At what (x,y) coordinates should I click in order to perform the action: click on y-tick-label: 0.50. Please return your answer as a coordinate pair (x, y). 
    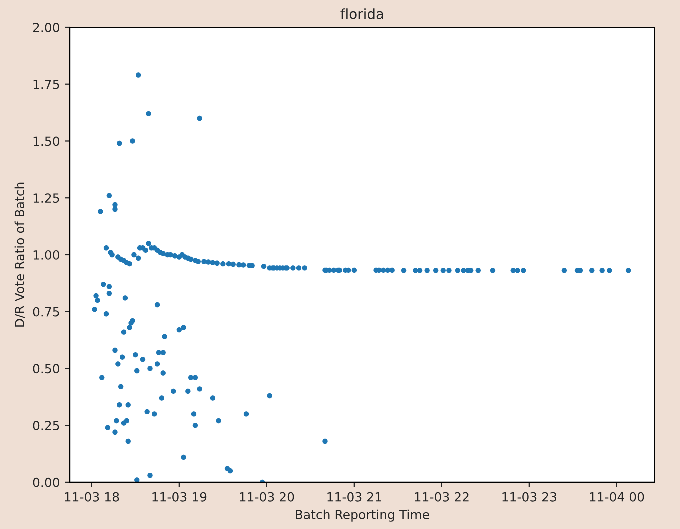
    Looking at the image, I should click on (46, 369).